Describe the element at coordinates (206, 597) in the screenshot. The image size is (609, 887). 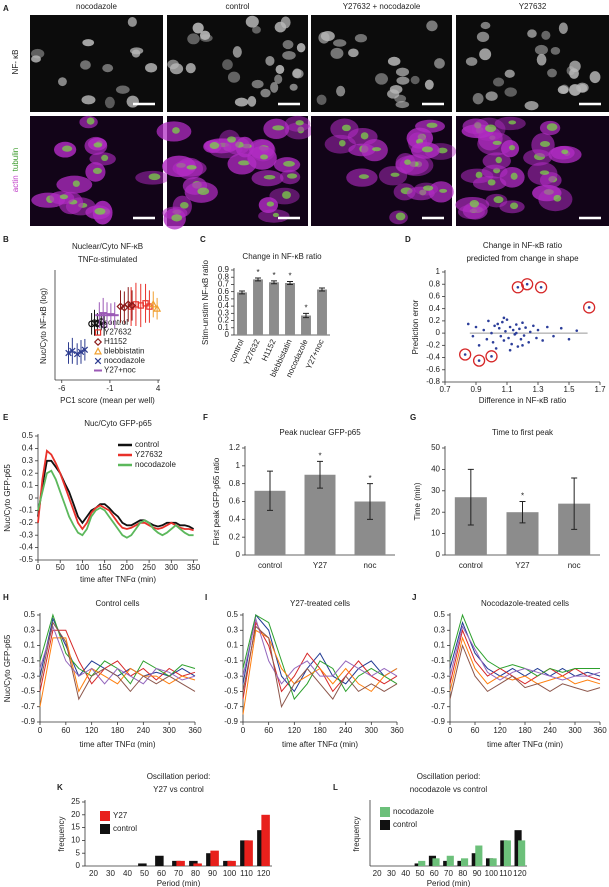
I see `panel-letter: I` at that location.